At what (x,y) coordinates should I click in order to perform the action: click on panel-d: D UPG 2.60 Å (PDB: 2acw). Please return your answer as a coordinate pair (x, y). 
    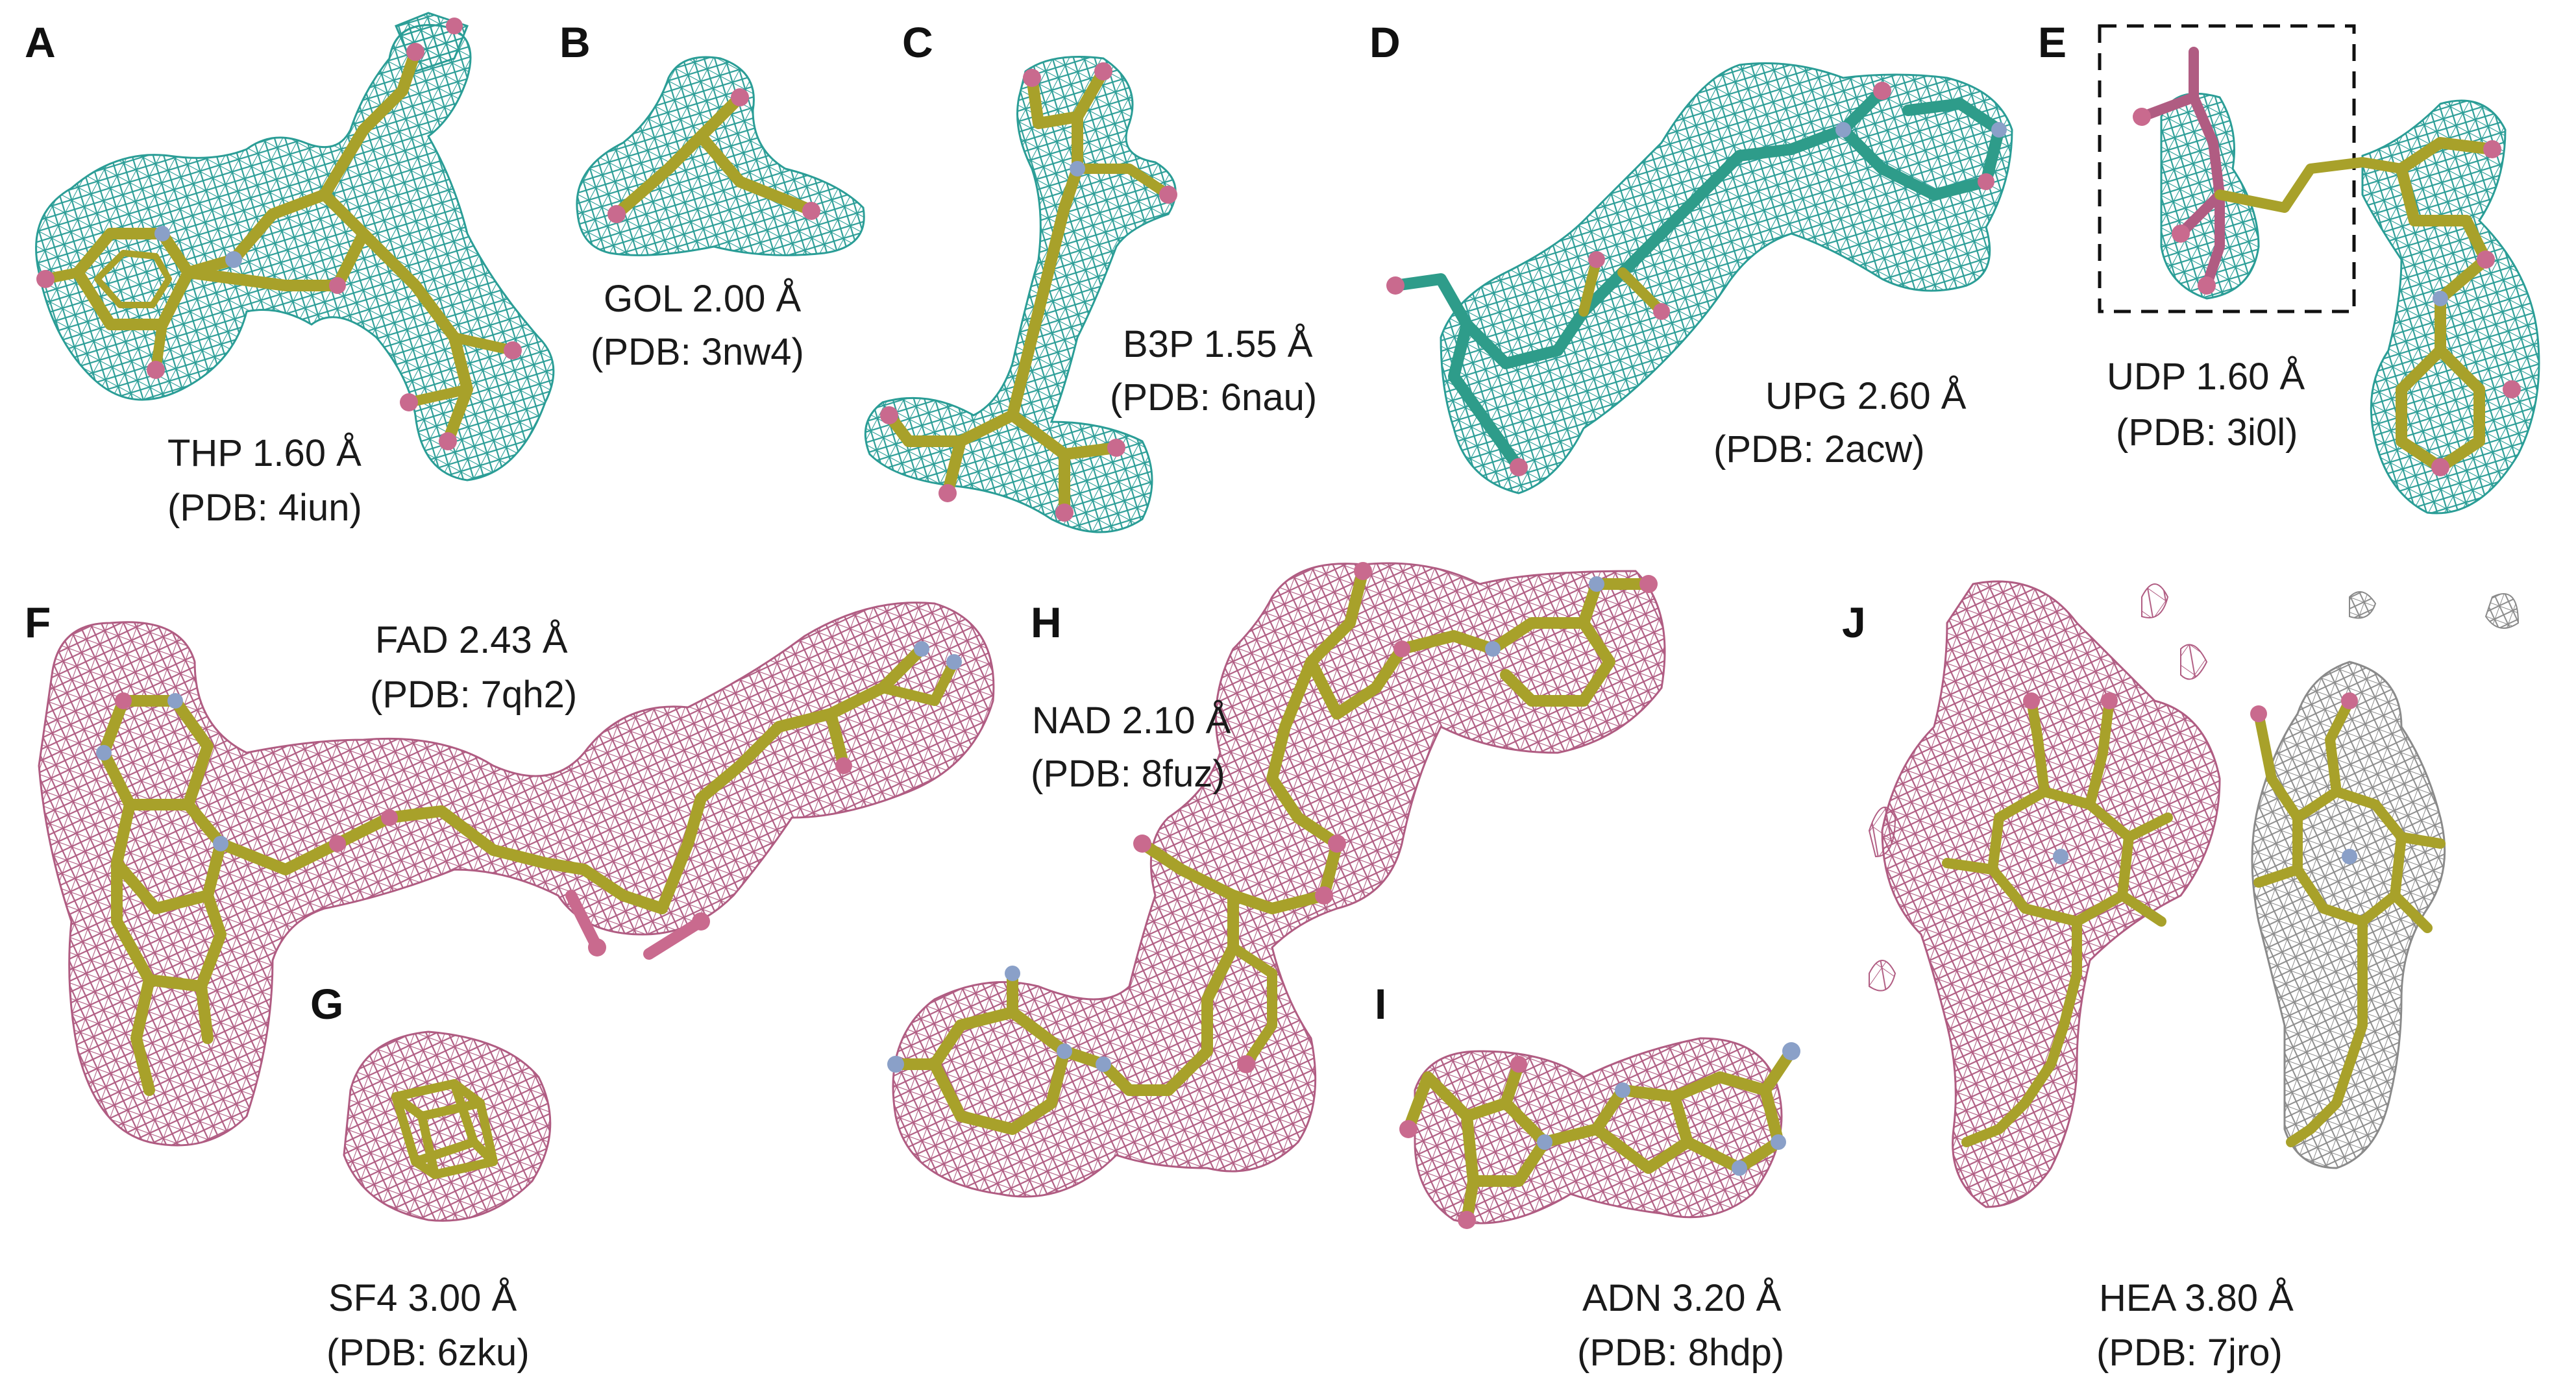
    Looking at the image, I should click on (1691, 256).